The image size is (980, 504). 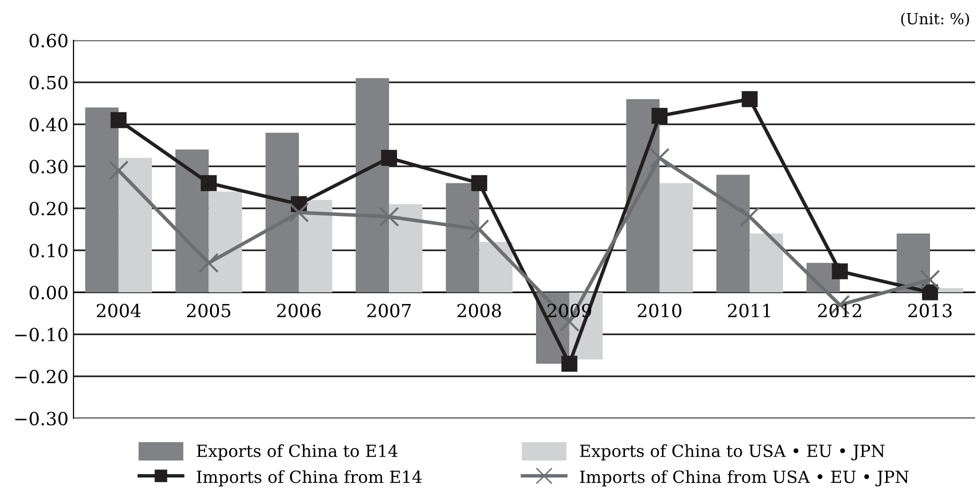 I want to click on x-tick-label: 2011, so click(x=749, y=311).